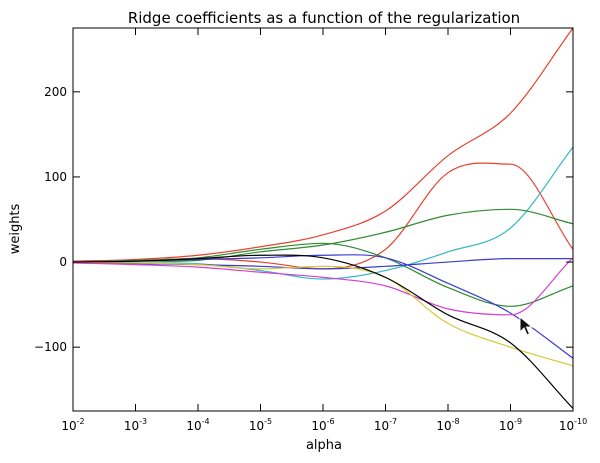 The width and height of the screenshot is (600, 463). What do you see at coordinates (324, 445) in the screenshot?
I see `x-axis-label: alpha` at bounding box center [324, 445].